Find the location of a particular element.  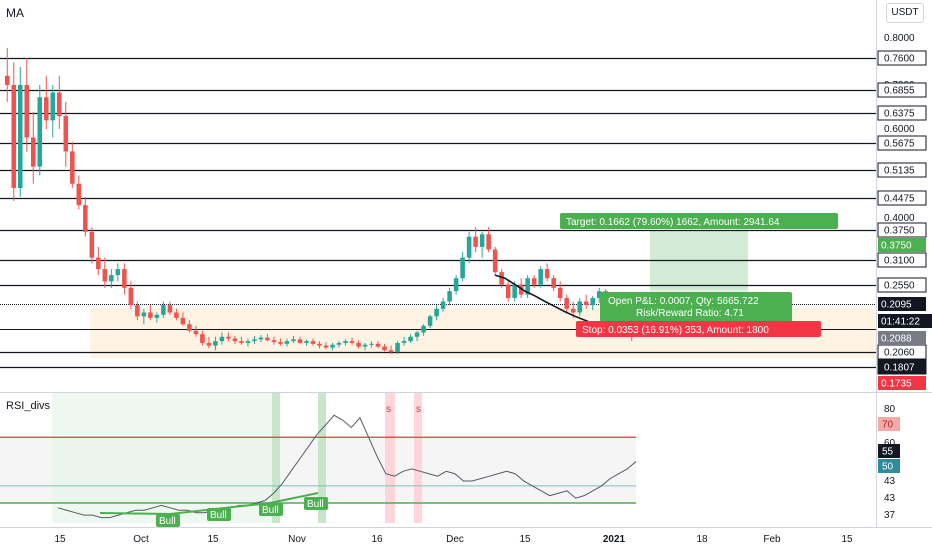

level-label: 0.7600 is located at coordinates (899, 59).